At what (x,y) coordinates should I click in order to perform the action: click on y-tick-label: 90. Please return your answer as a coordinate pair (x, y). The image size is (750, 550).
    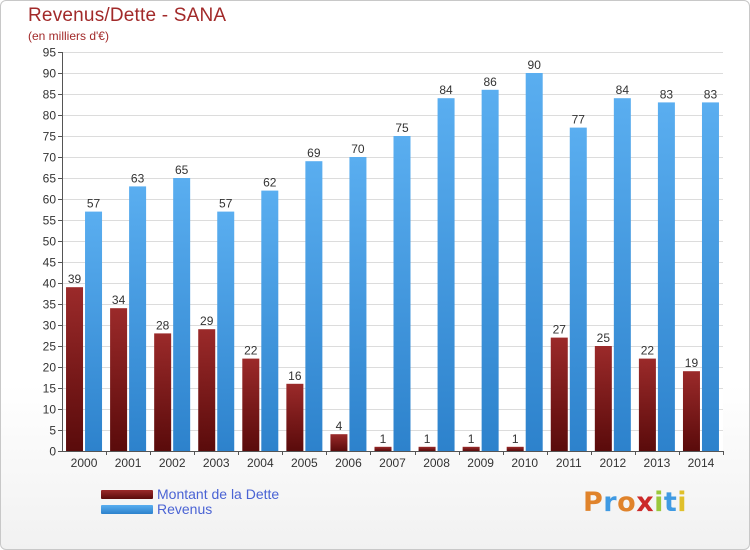
    Looking at the image, I should click on (50, 74).